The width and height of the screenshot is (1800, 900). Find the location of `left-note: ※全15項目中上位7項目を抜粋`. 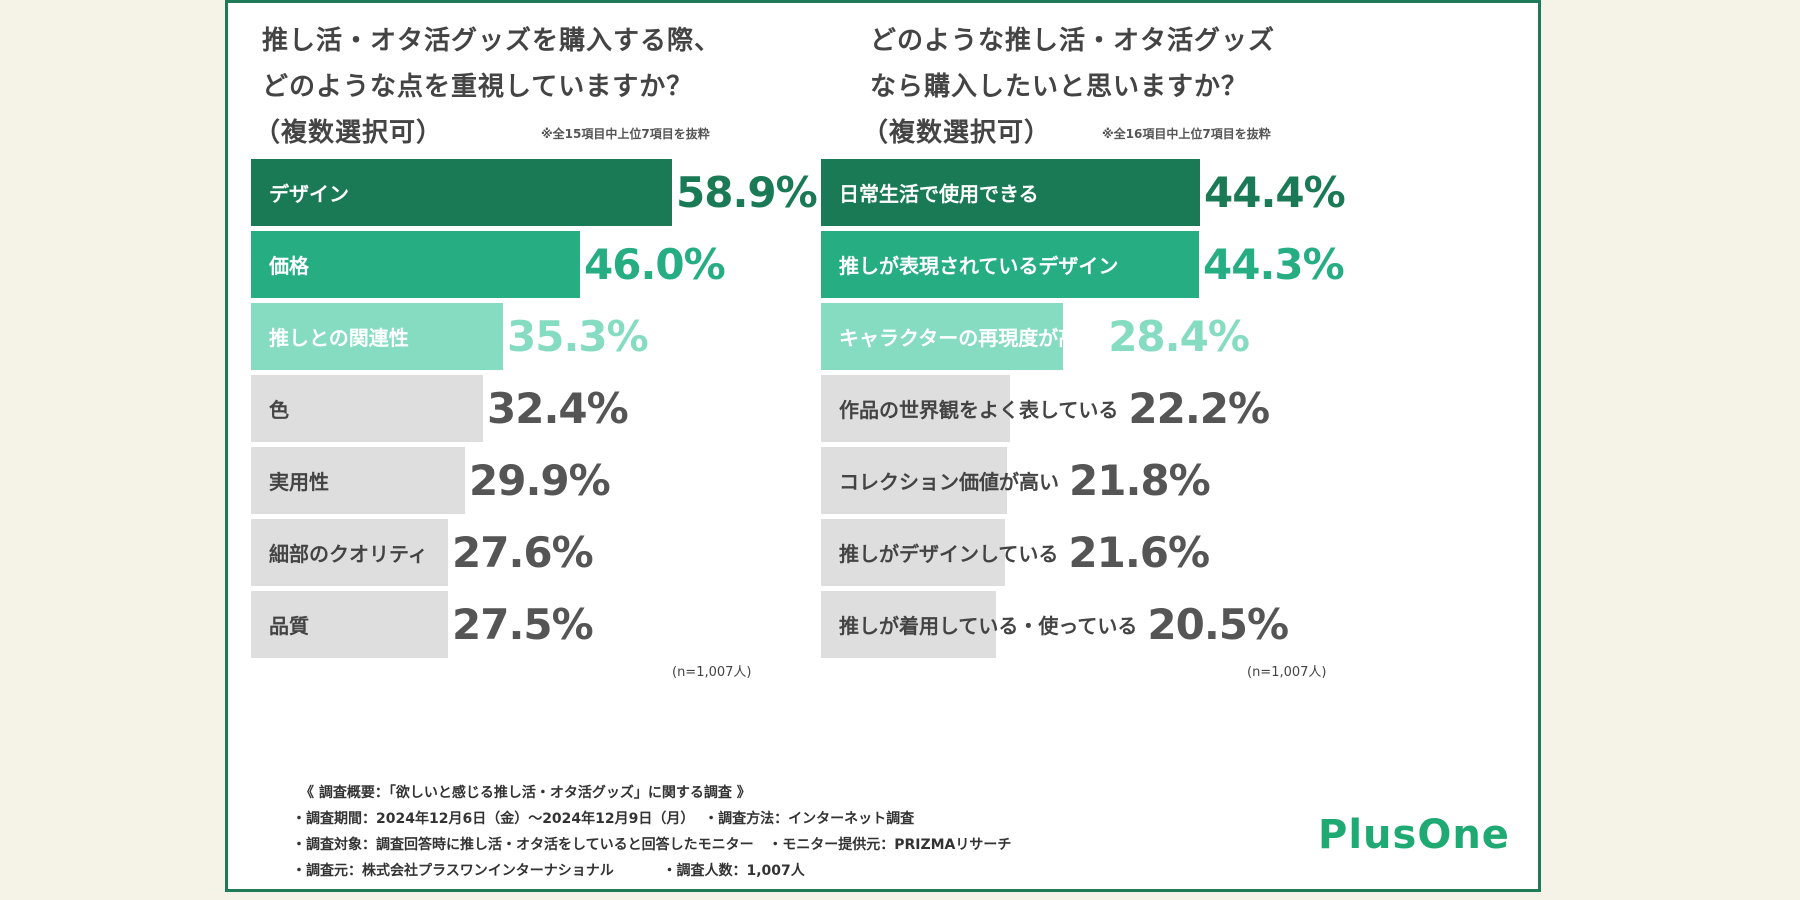

left-note: ※全15項目中上位7項目を抜粋 is located at coordinates (625, 134).